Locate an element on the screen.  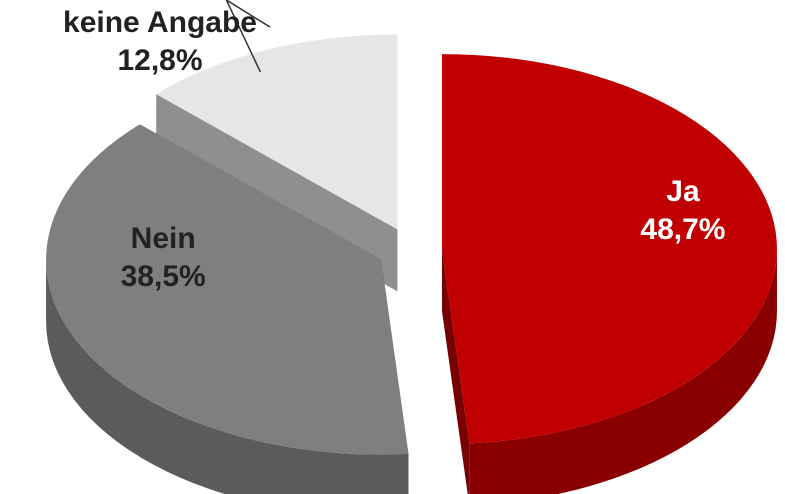
category-label: Ja is located at coordinates (683, 191).